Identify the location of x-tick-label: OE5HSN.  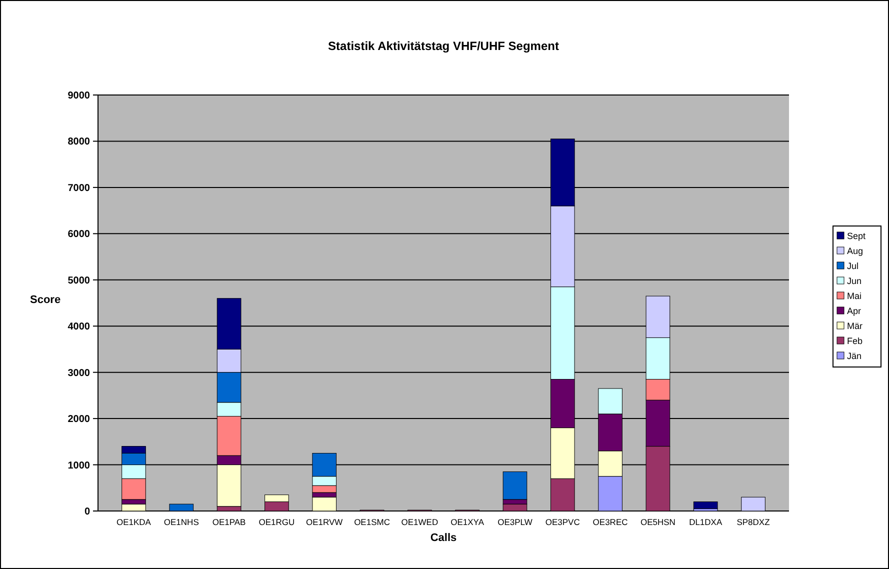
(658, 522).